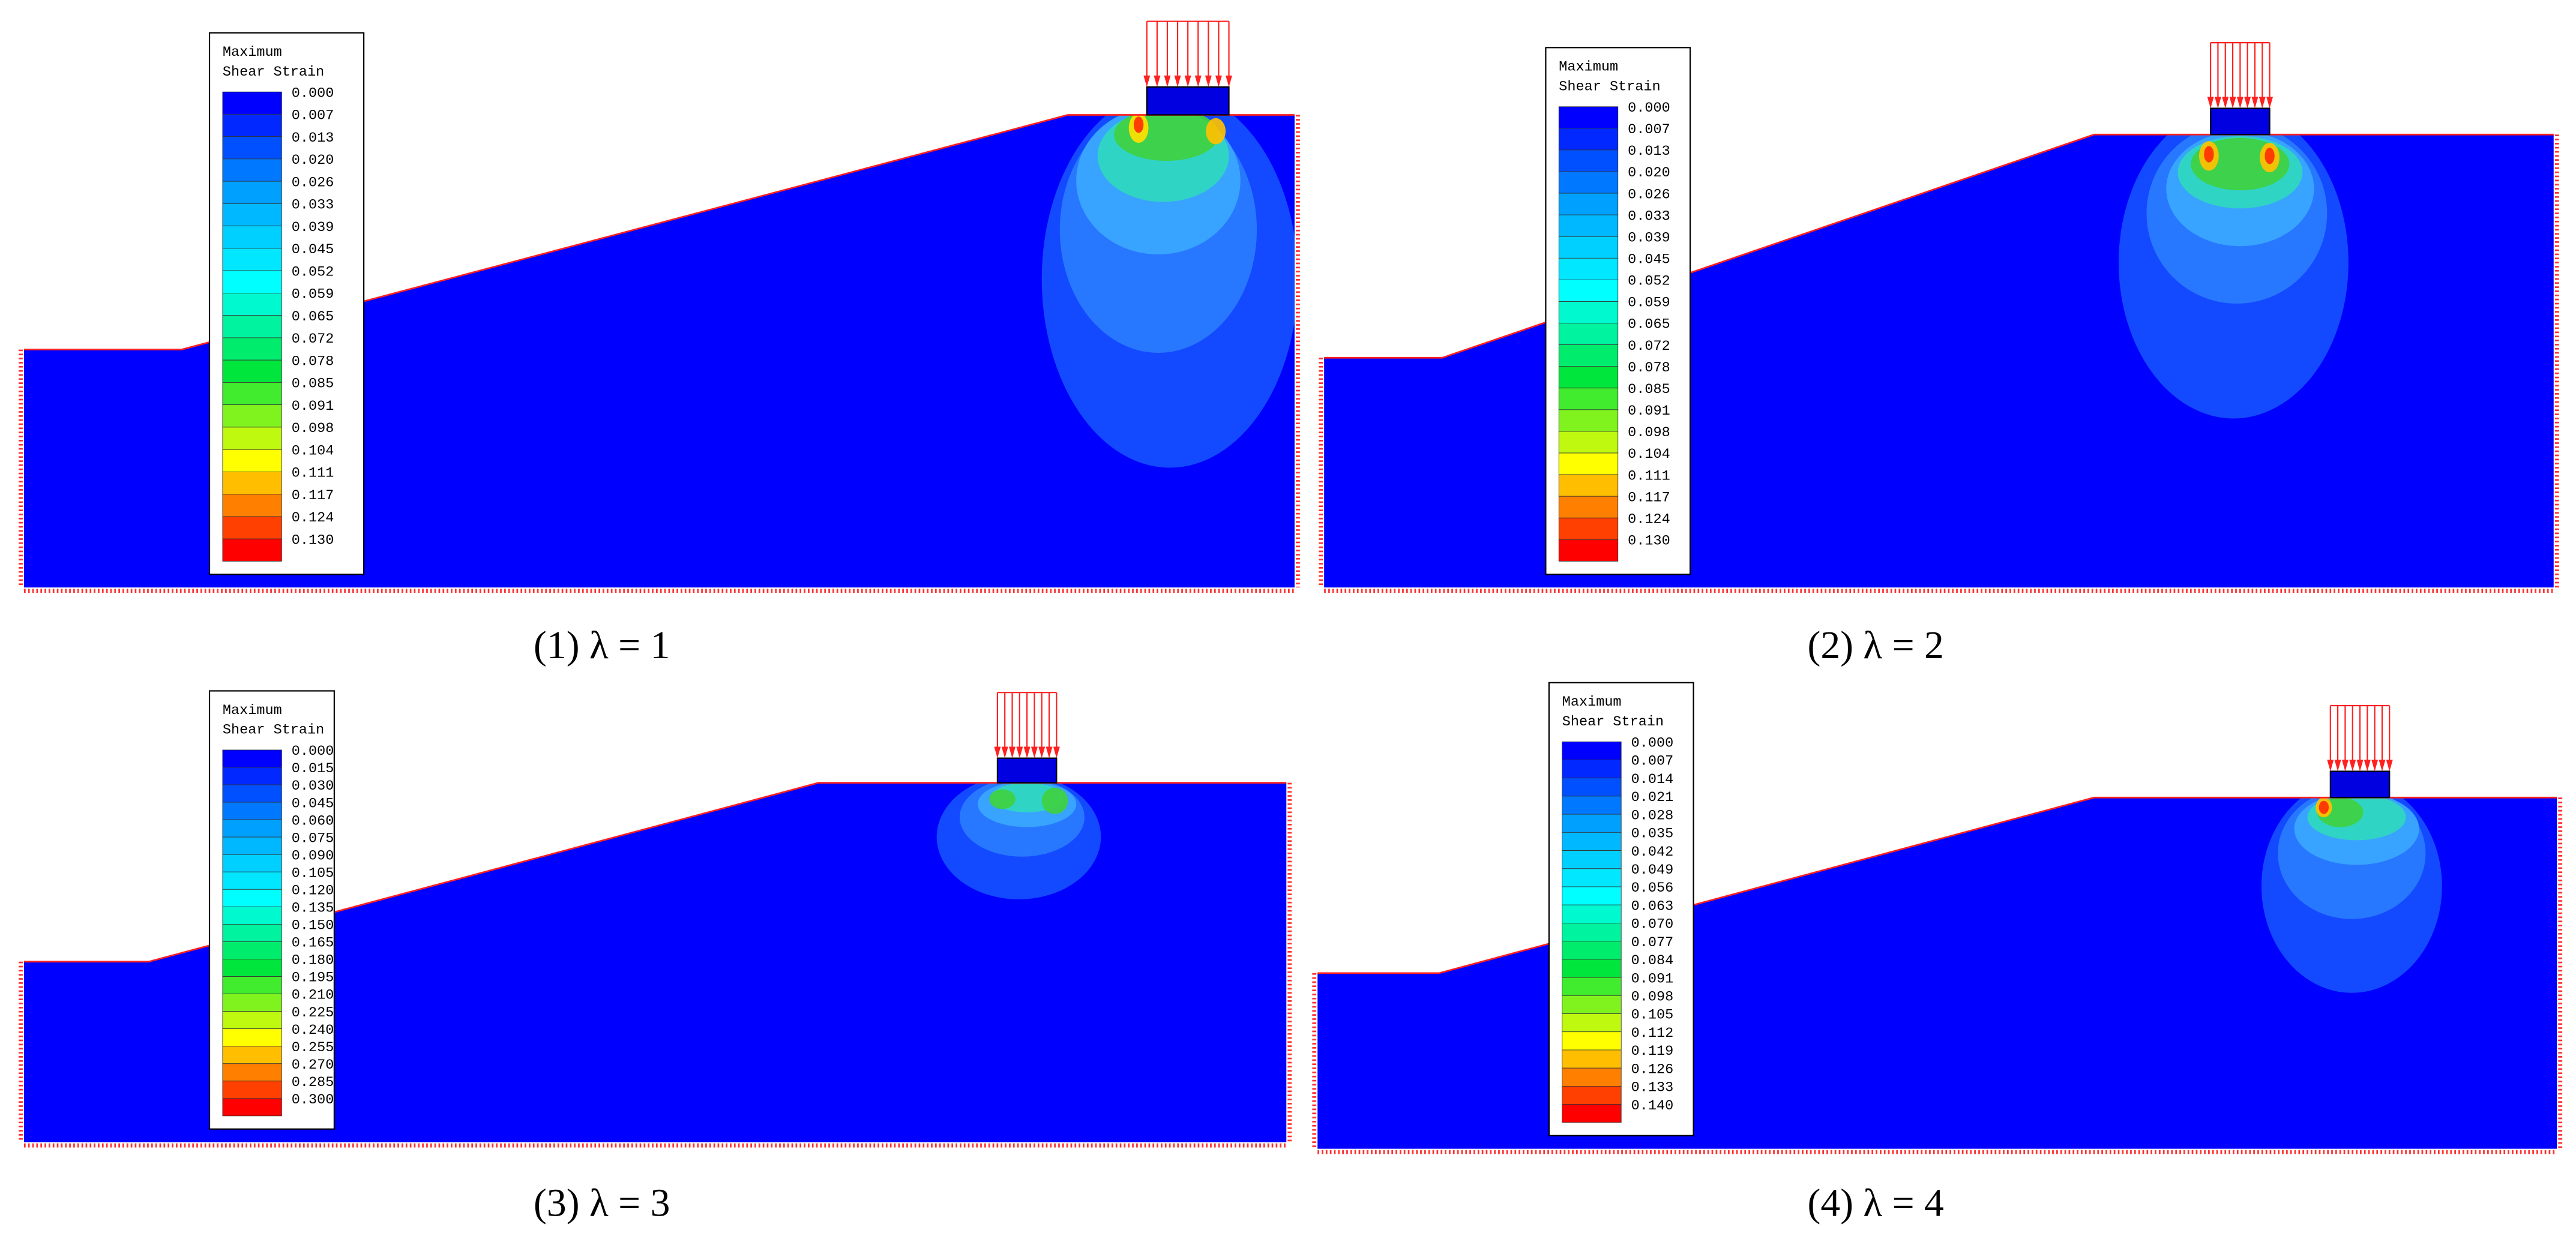  Describe the element at coordinates (1649, 390) in the screenshot. I see `legend-label: 0.085` at that location.